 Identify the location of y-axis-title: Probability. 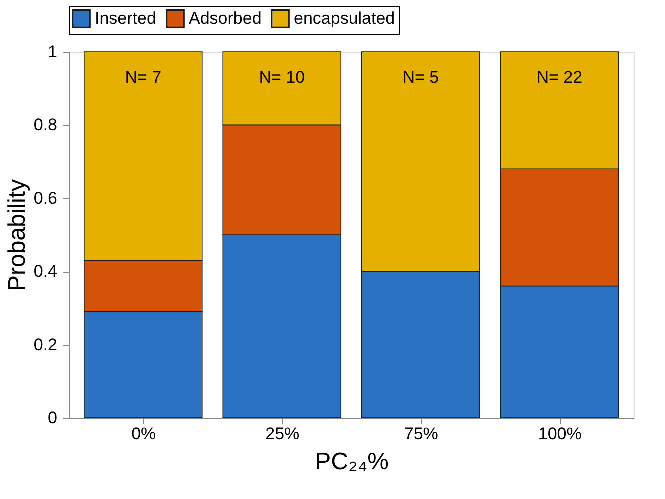
(17, 235).